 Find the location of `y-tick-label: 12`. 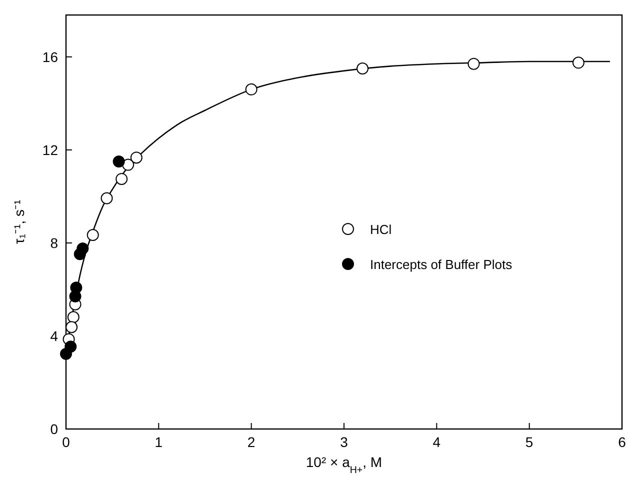

y-tick-label: 12 is located at coordinates (50, 150).